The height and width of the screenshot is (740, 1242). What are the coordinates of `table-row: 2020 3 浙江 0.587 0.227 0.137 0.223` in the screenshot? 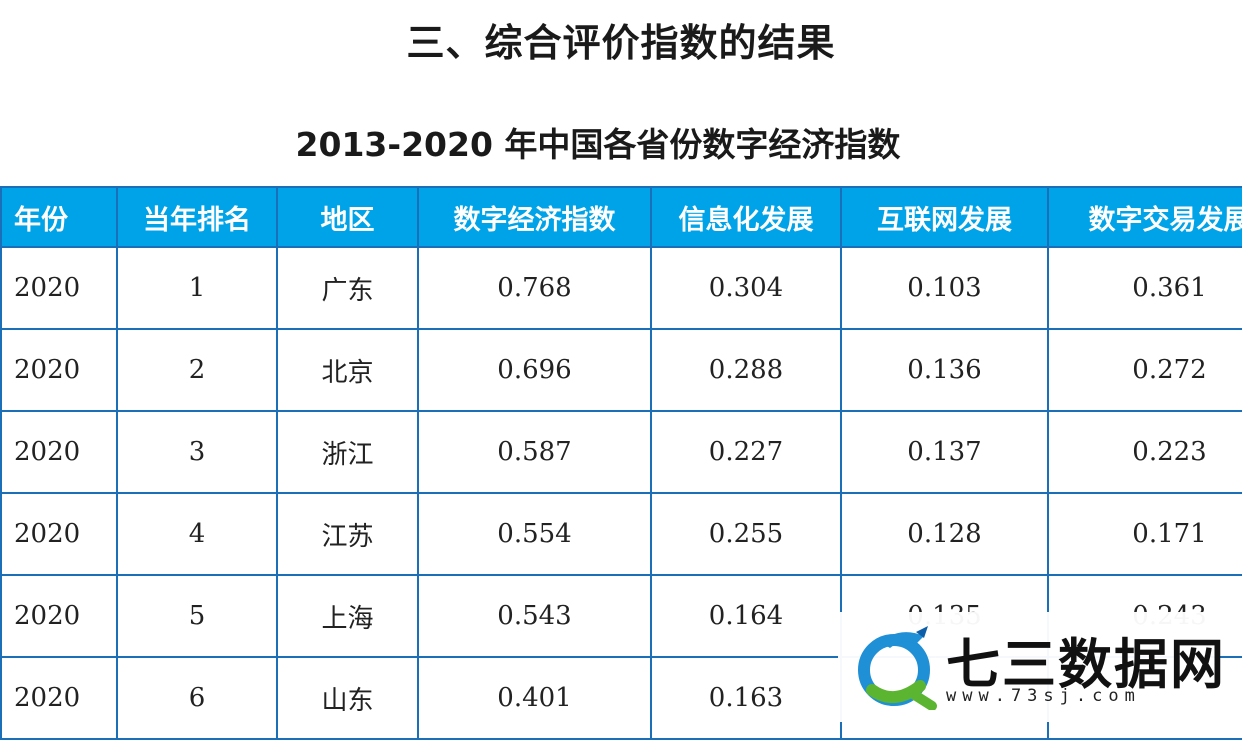 It's located at (621, 452).